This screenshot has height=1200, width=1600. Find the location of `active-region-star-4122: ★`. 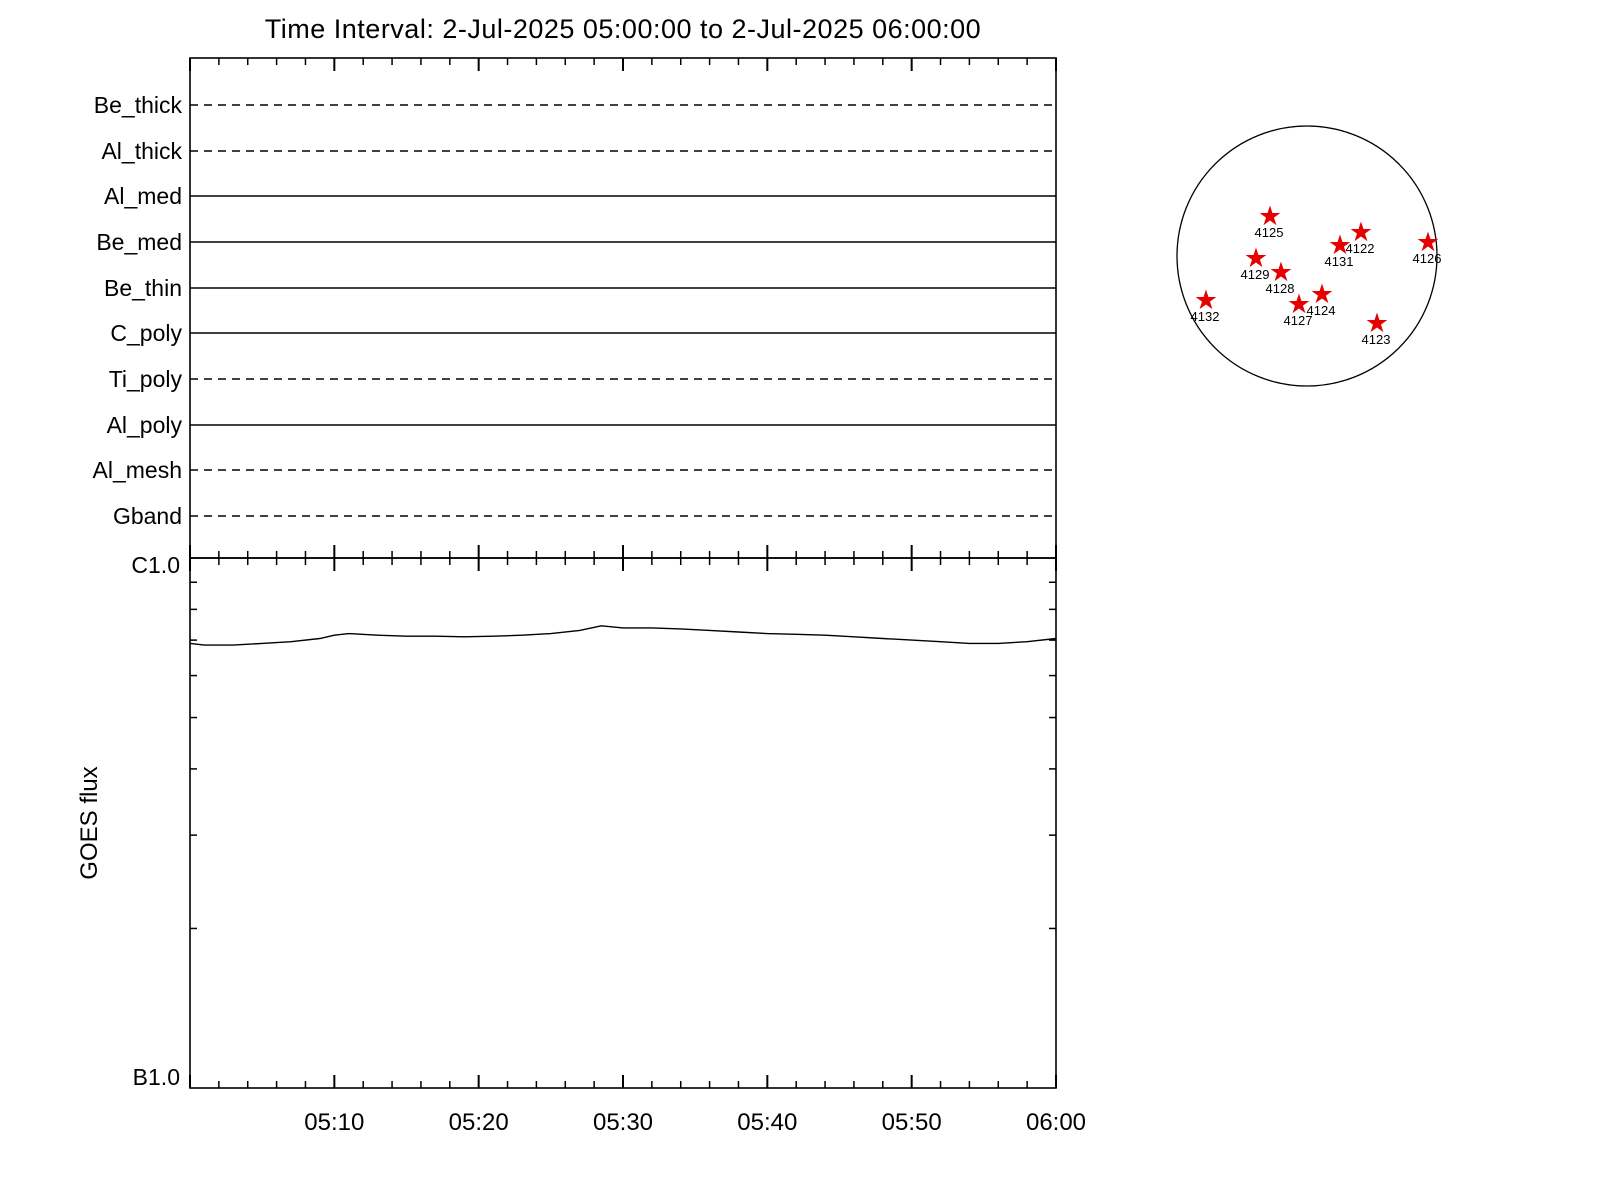

active-region-star-4122: ★ is located at coordinates (1361, 232).